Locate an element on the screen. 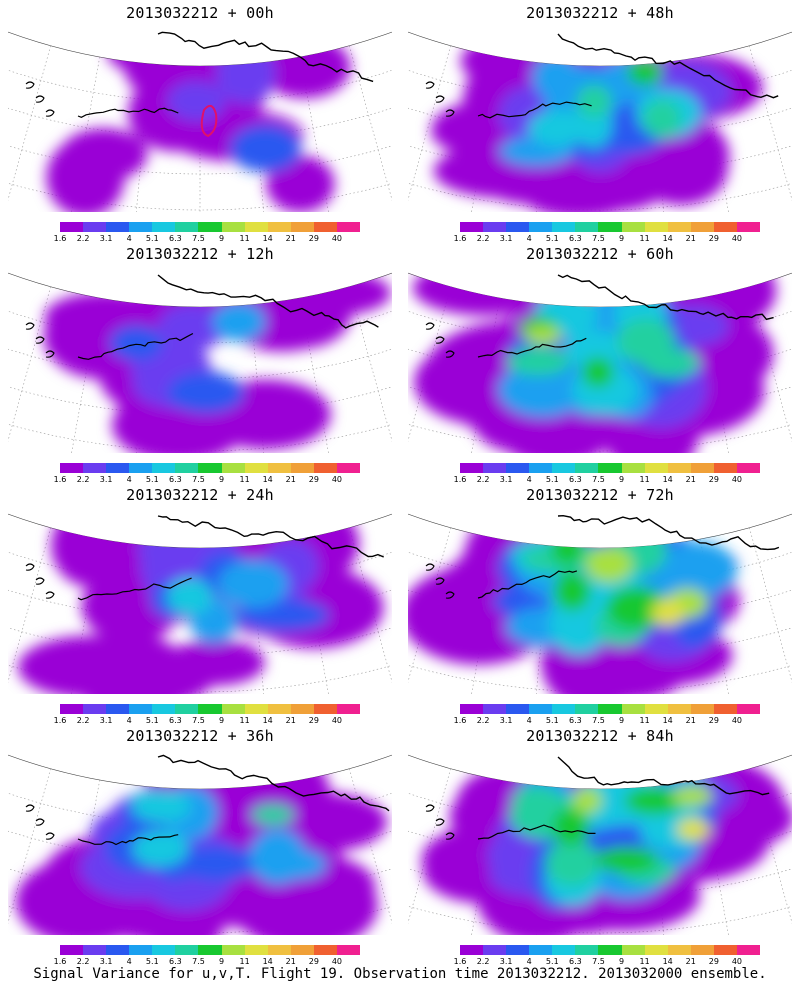 This screenshot has height=1000, width=800. panel-title: 2013032212 + 84h is located at coordinates (600, 736).